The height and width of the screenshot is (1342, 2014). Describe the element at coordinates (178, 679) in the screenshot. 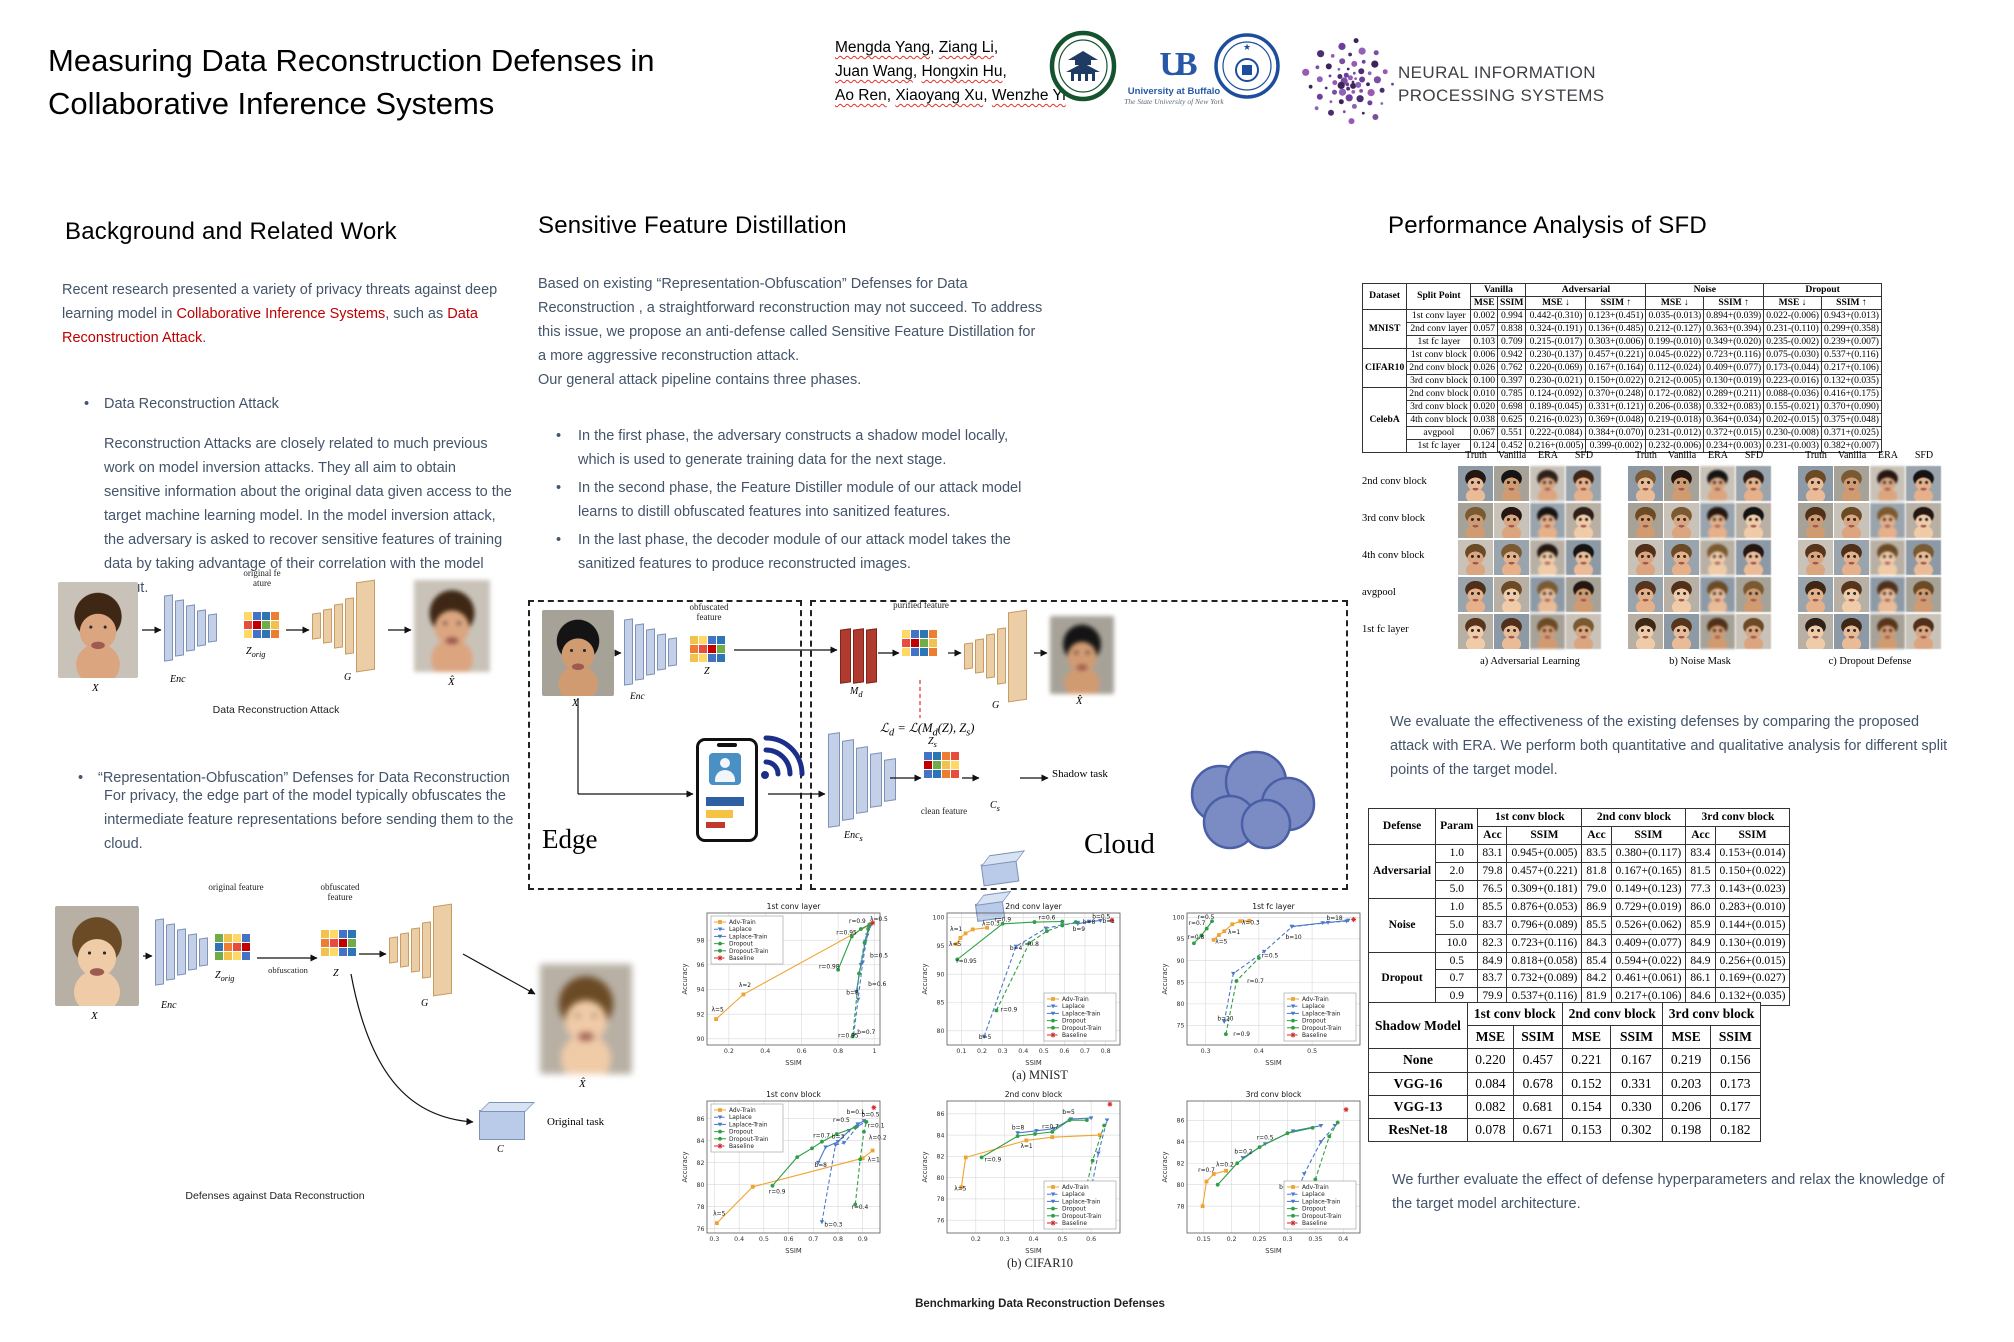

I see `label-enc: Enc` at that location.